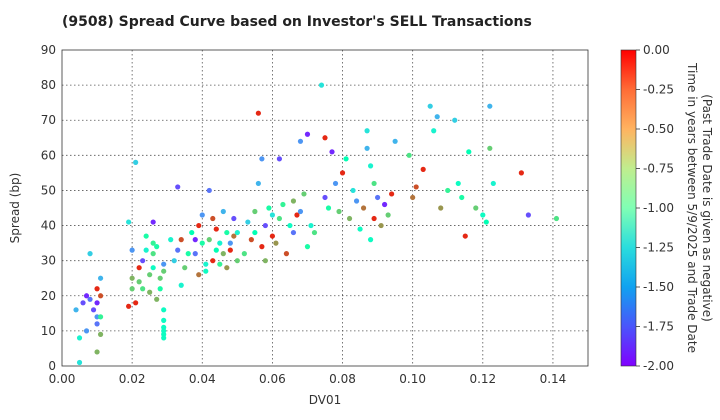 This screenshot has width=720, height=420. Describe the element at coordinates (658, 90) in the screenshot. I see `colorbar-tick-label: -0.25` at that location.